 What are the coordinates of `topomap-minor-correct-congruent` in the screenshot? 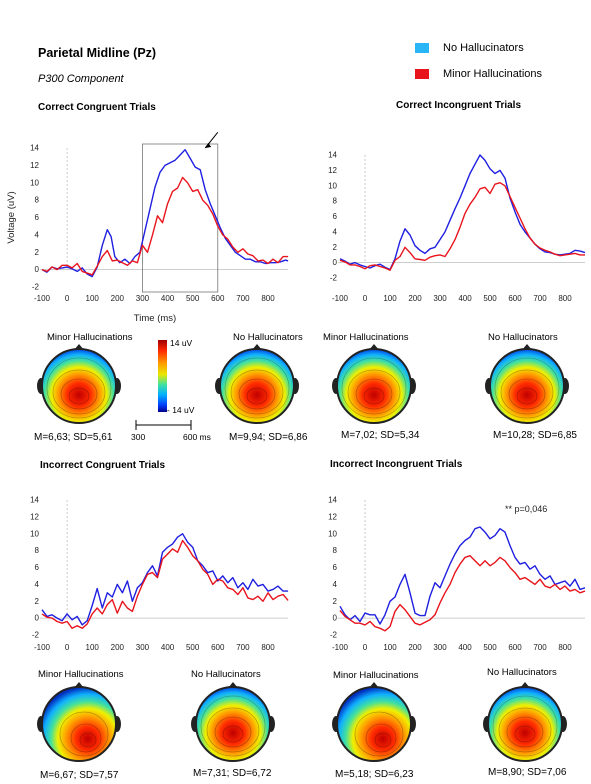 It's located at (79, 385).